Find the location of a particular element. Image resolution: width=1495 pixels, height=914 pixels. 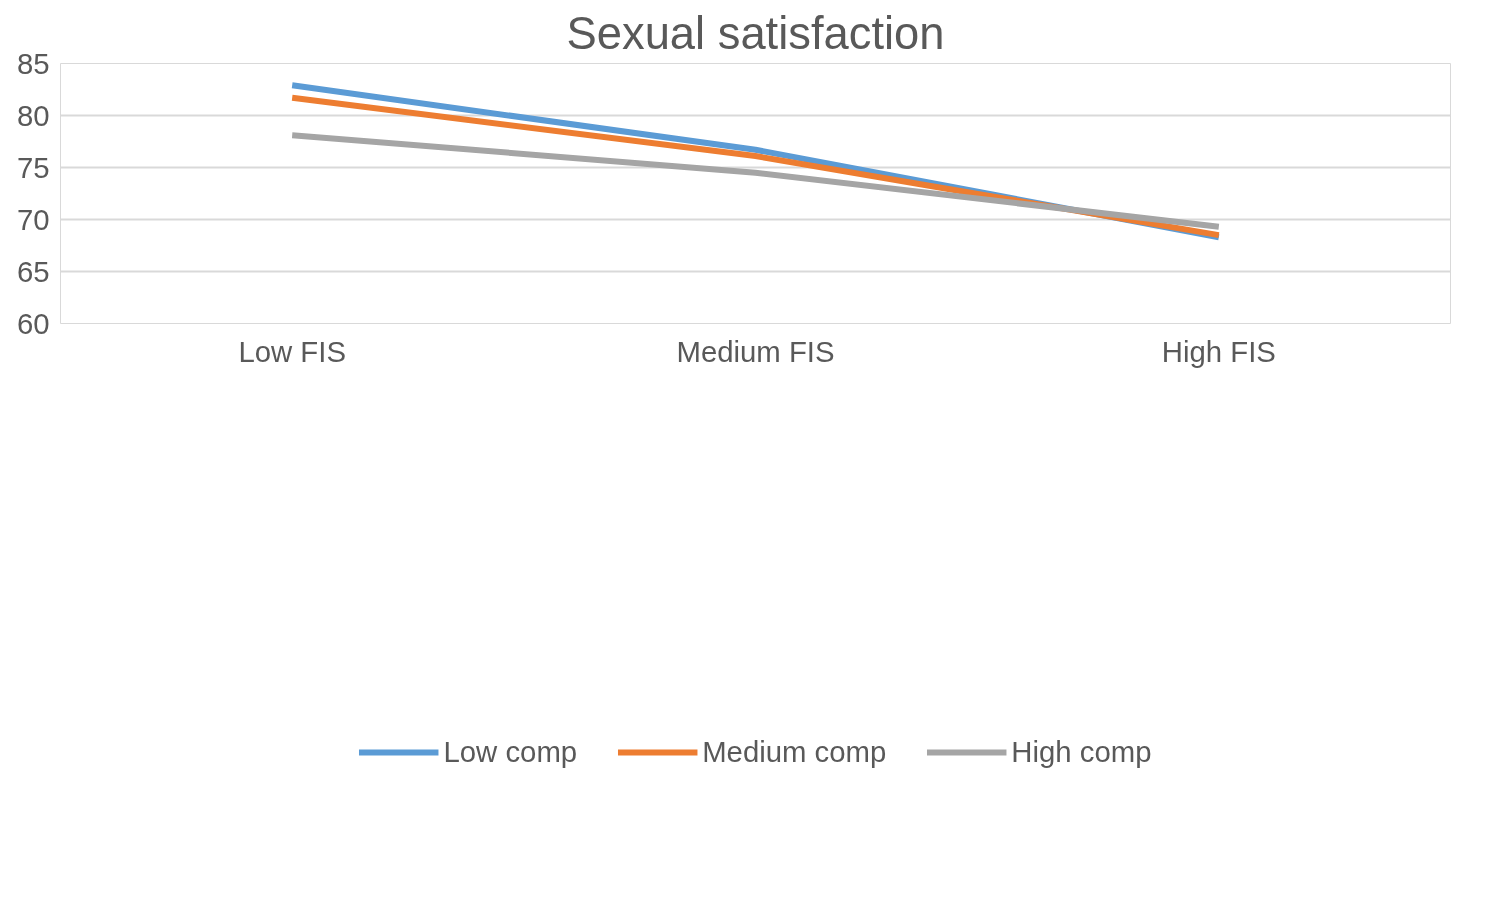

y-tick-label: 75 is located at coordinates (33, 167).